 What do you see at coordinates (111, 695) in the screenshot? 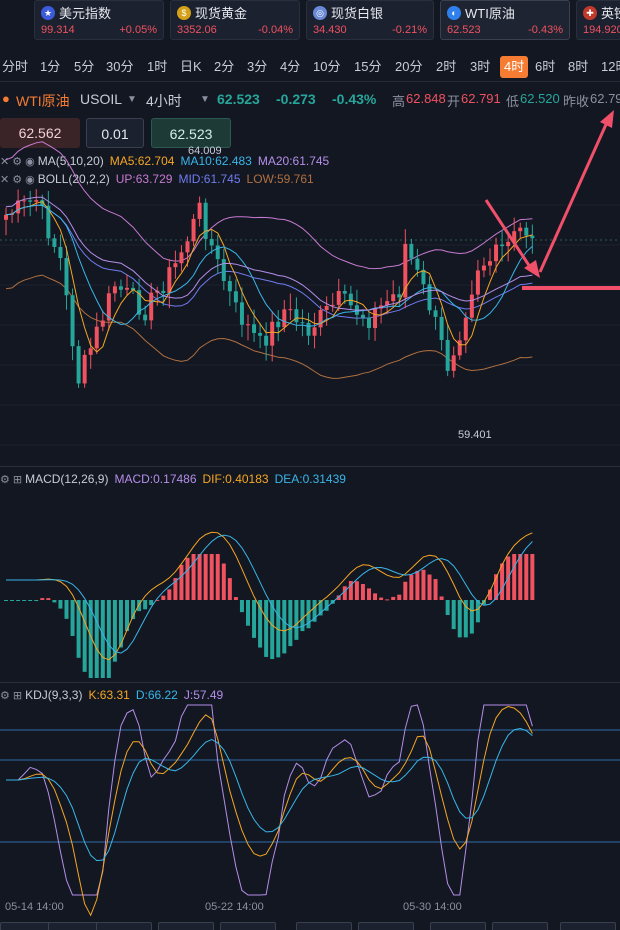
I see `kdj-legend: ⚙ ⊞ KDJ(9,3,3) K:63.31 D:66.22 J:57.49` at bounding box center [111, 695].